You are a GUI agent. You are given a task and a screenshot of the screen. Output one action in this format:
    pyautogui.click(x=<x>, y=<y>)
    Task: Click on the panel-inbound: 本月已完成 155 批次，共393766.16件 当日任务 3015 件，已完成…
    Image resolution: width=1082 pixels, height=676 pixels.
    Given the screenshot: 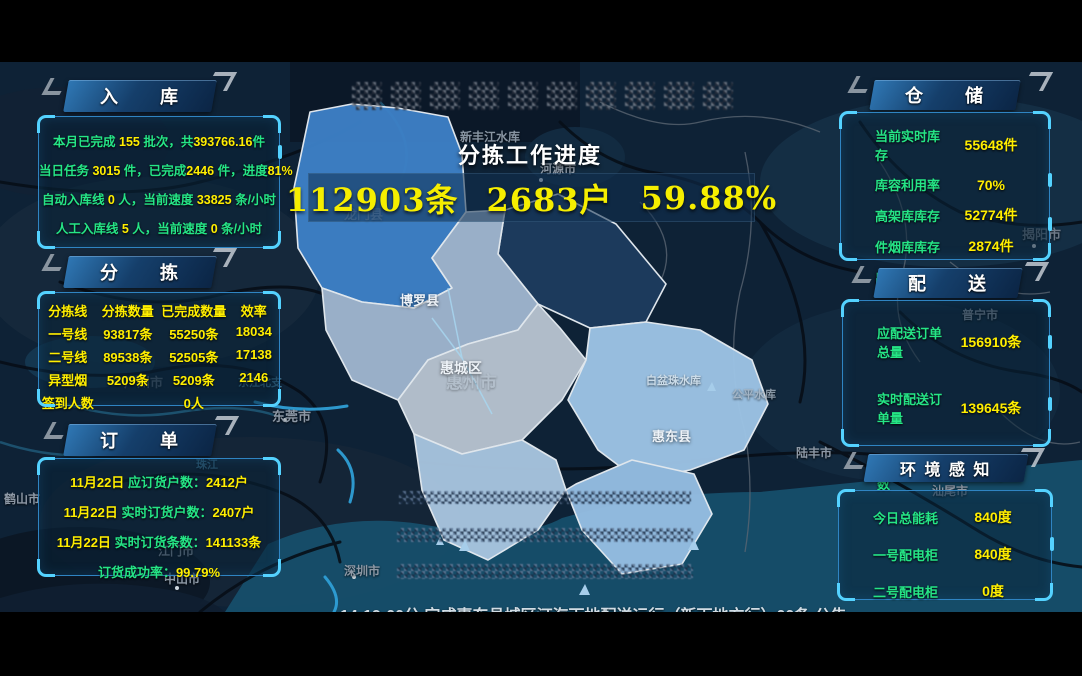 What is the action you would take?
    pyautogui.click(x=165, y=182)
    